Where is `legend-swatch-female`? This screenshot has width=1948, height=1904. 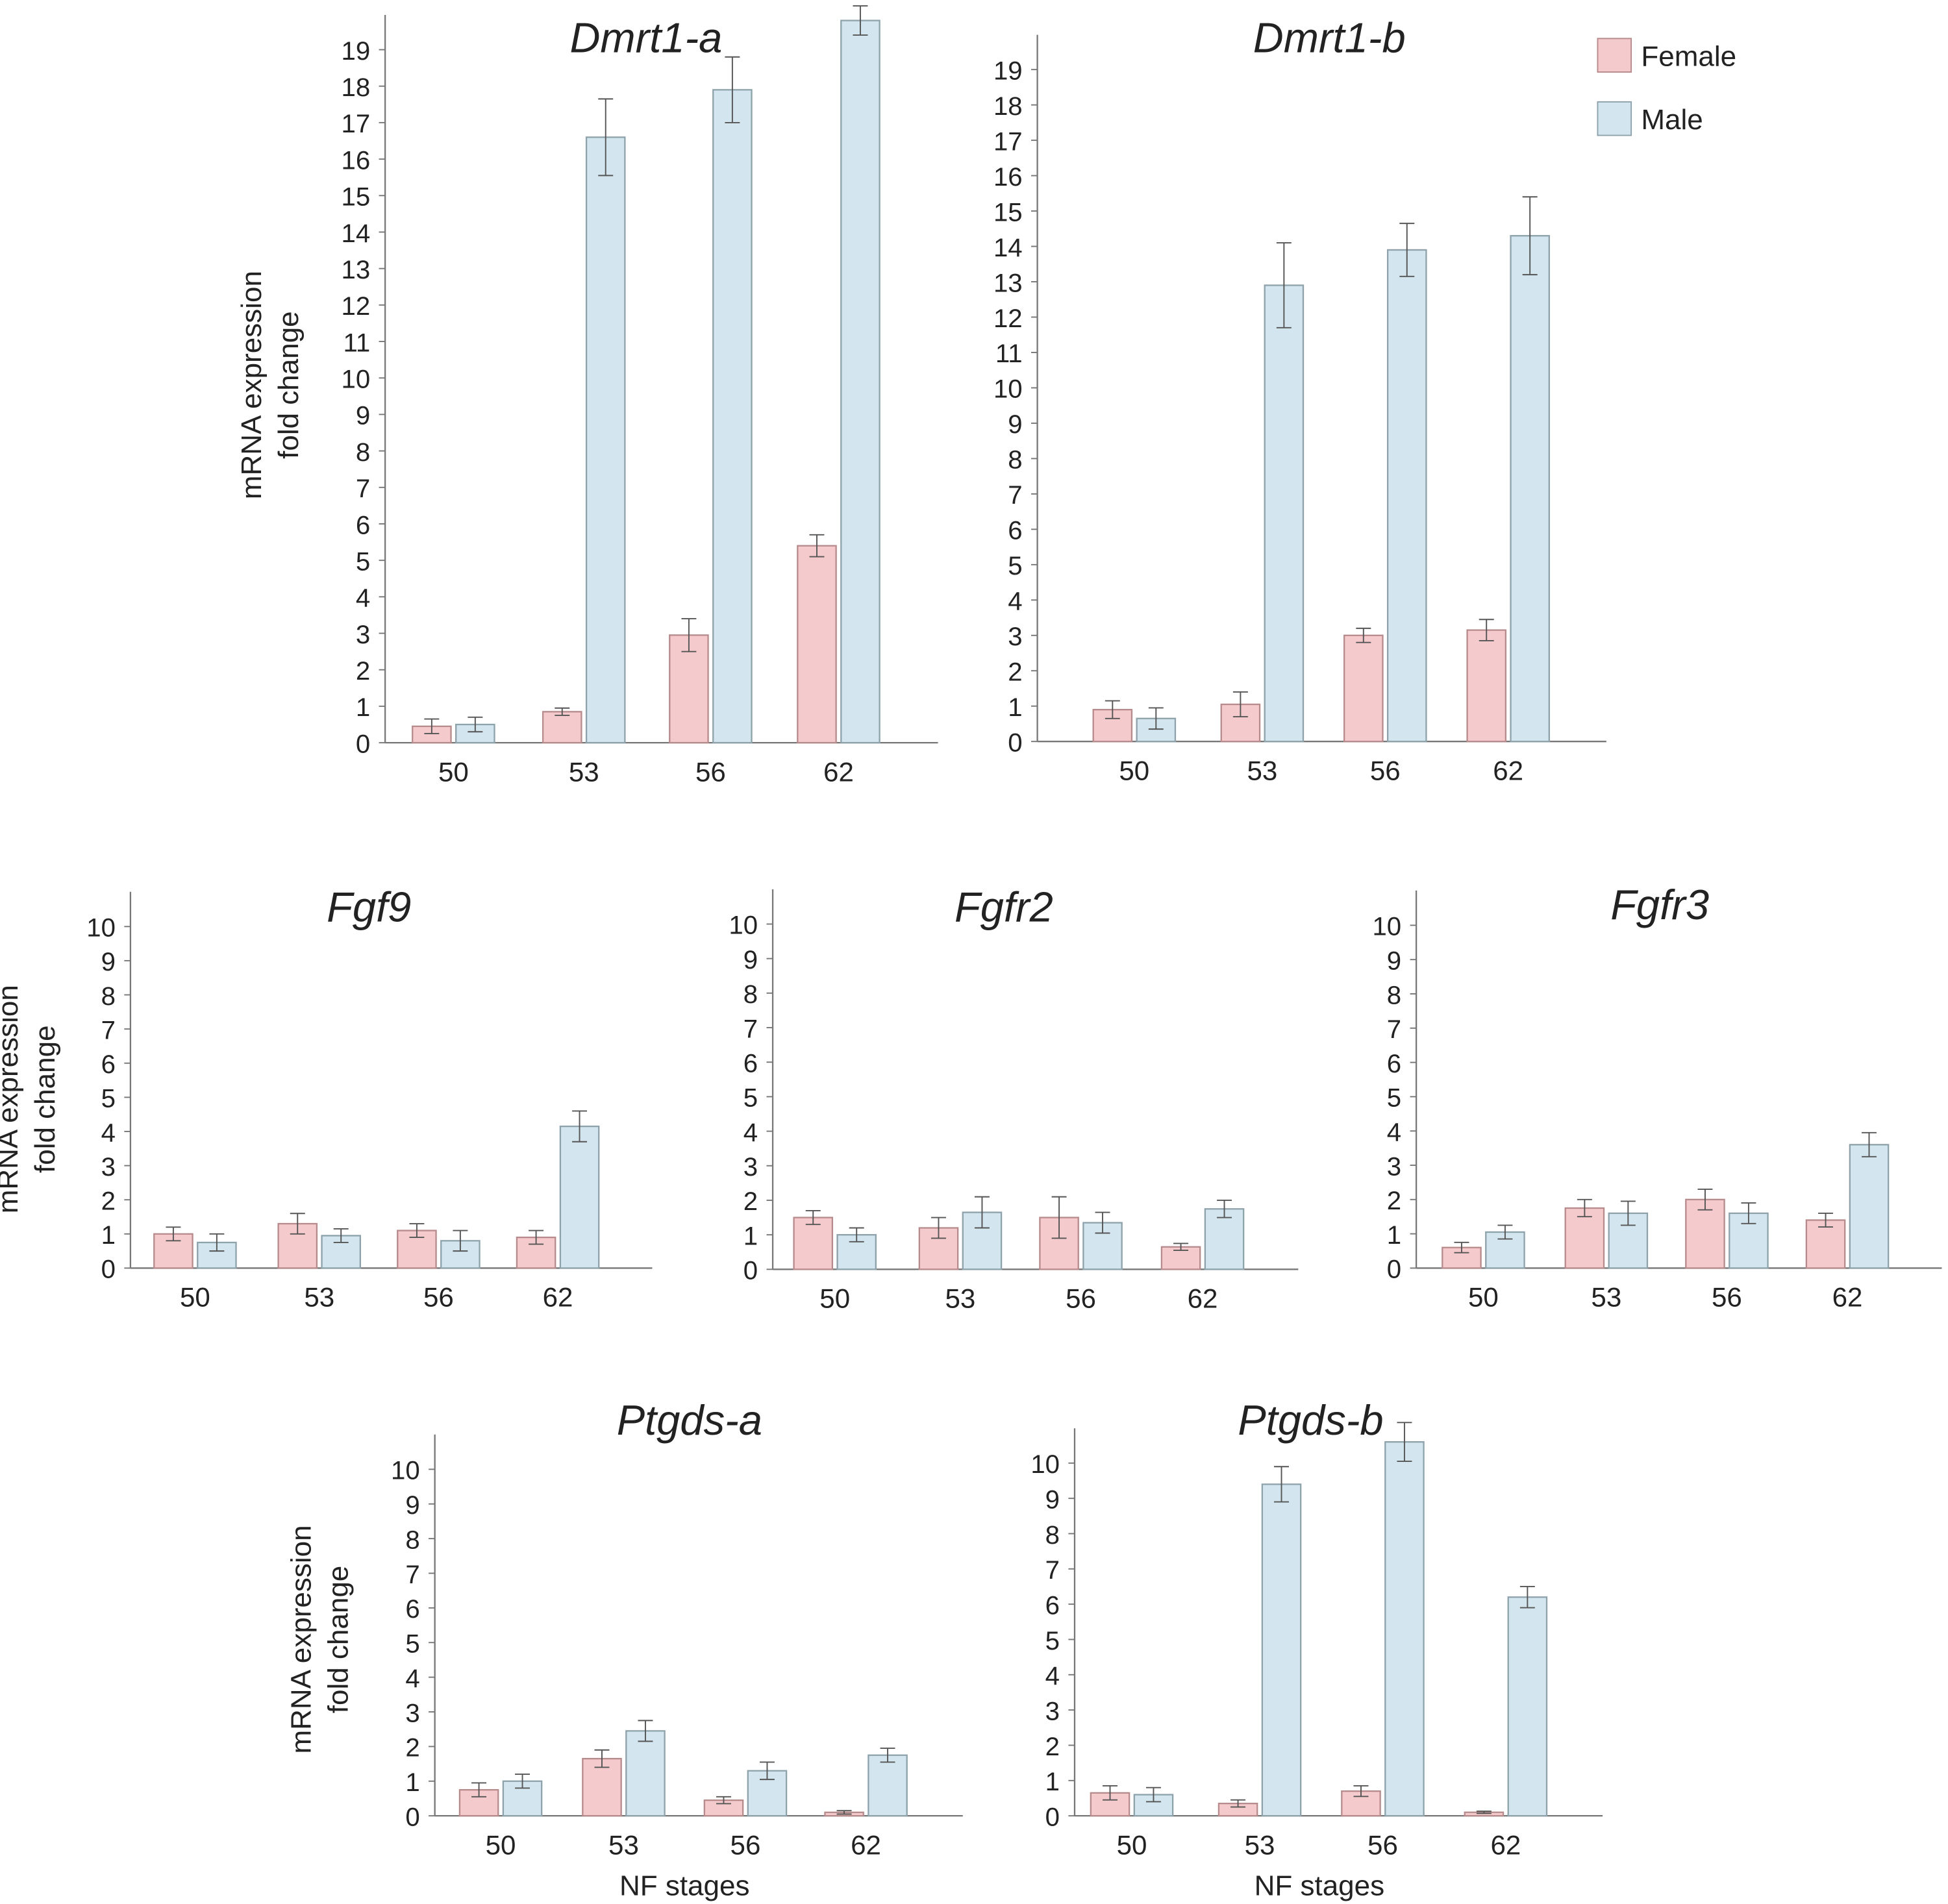
legend-swatch-female is located at coordinates (1614, 56).